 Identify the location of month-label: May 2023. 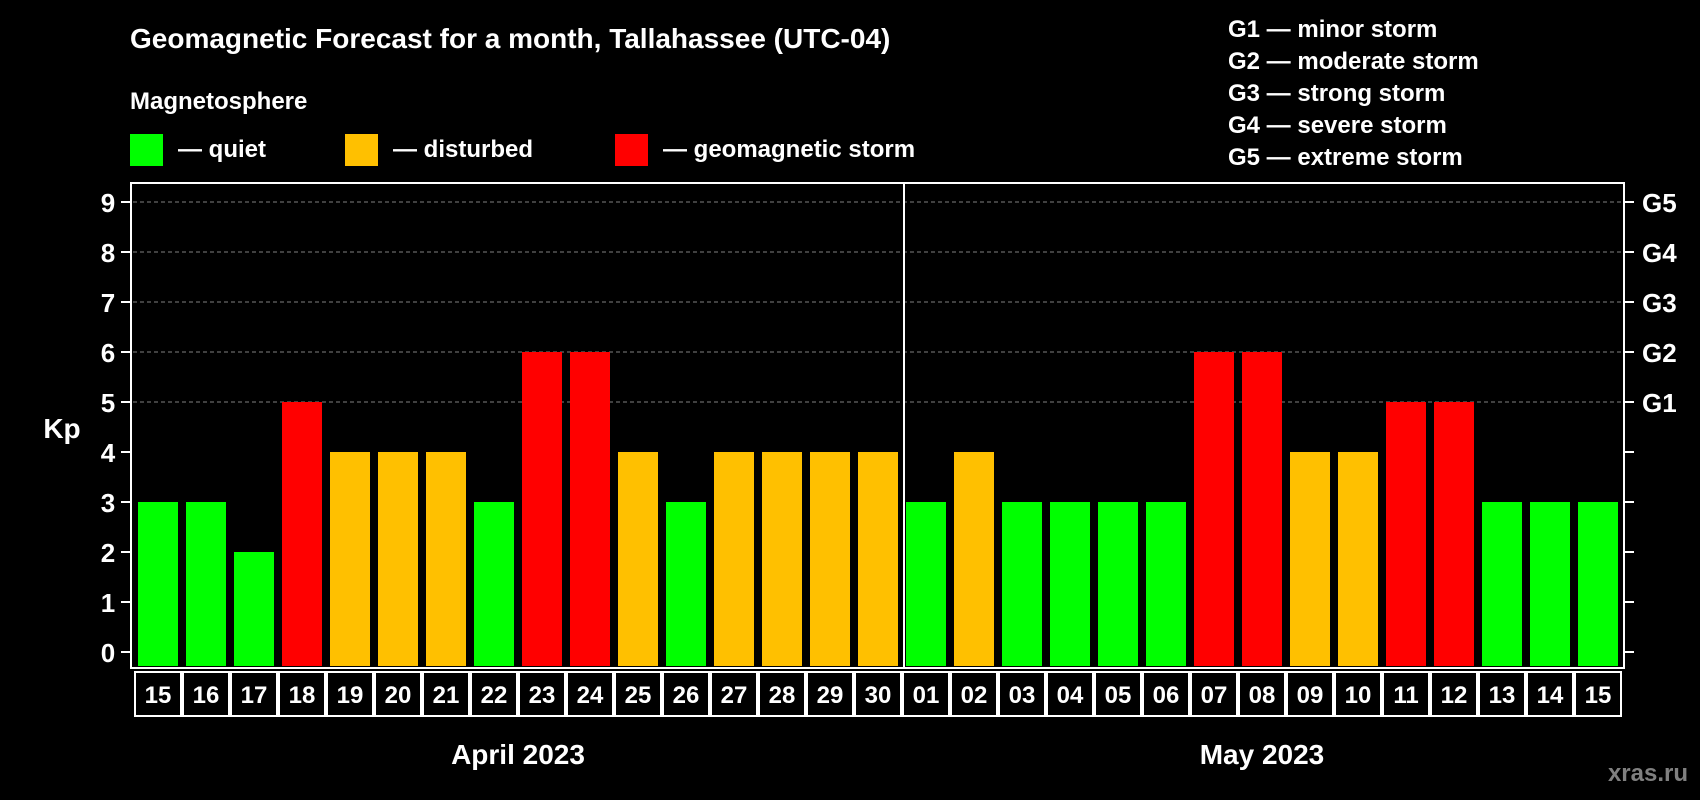
(1262, 754).